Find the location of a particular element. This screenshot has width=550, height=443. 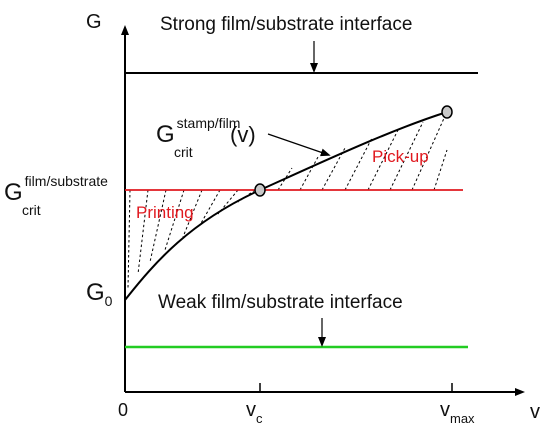

vmax-label: vmax is located at coordinates (457, 412).